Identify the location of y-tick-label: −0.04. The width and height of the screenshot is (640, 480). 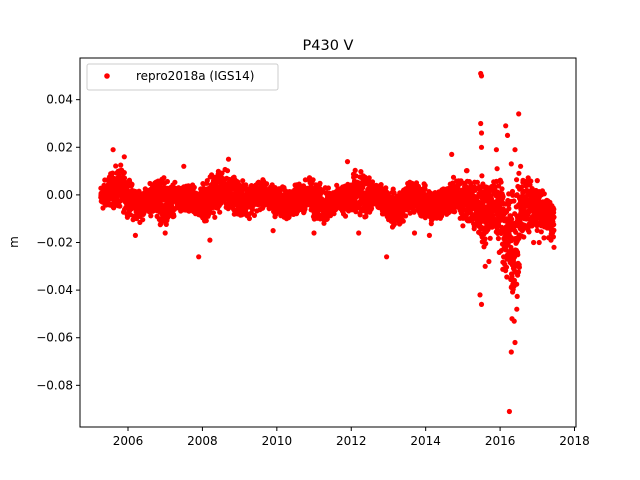
(54, 290).